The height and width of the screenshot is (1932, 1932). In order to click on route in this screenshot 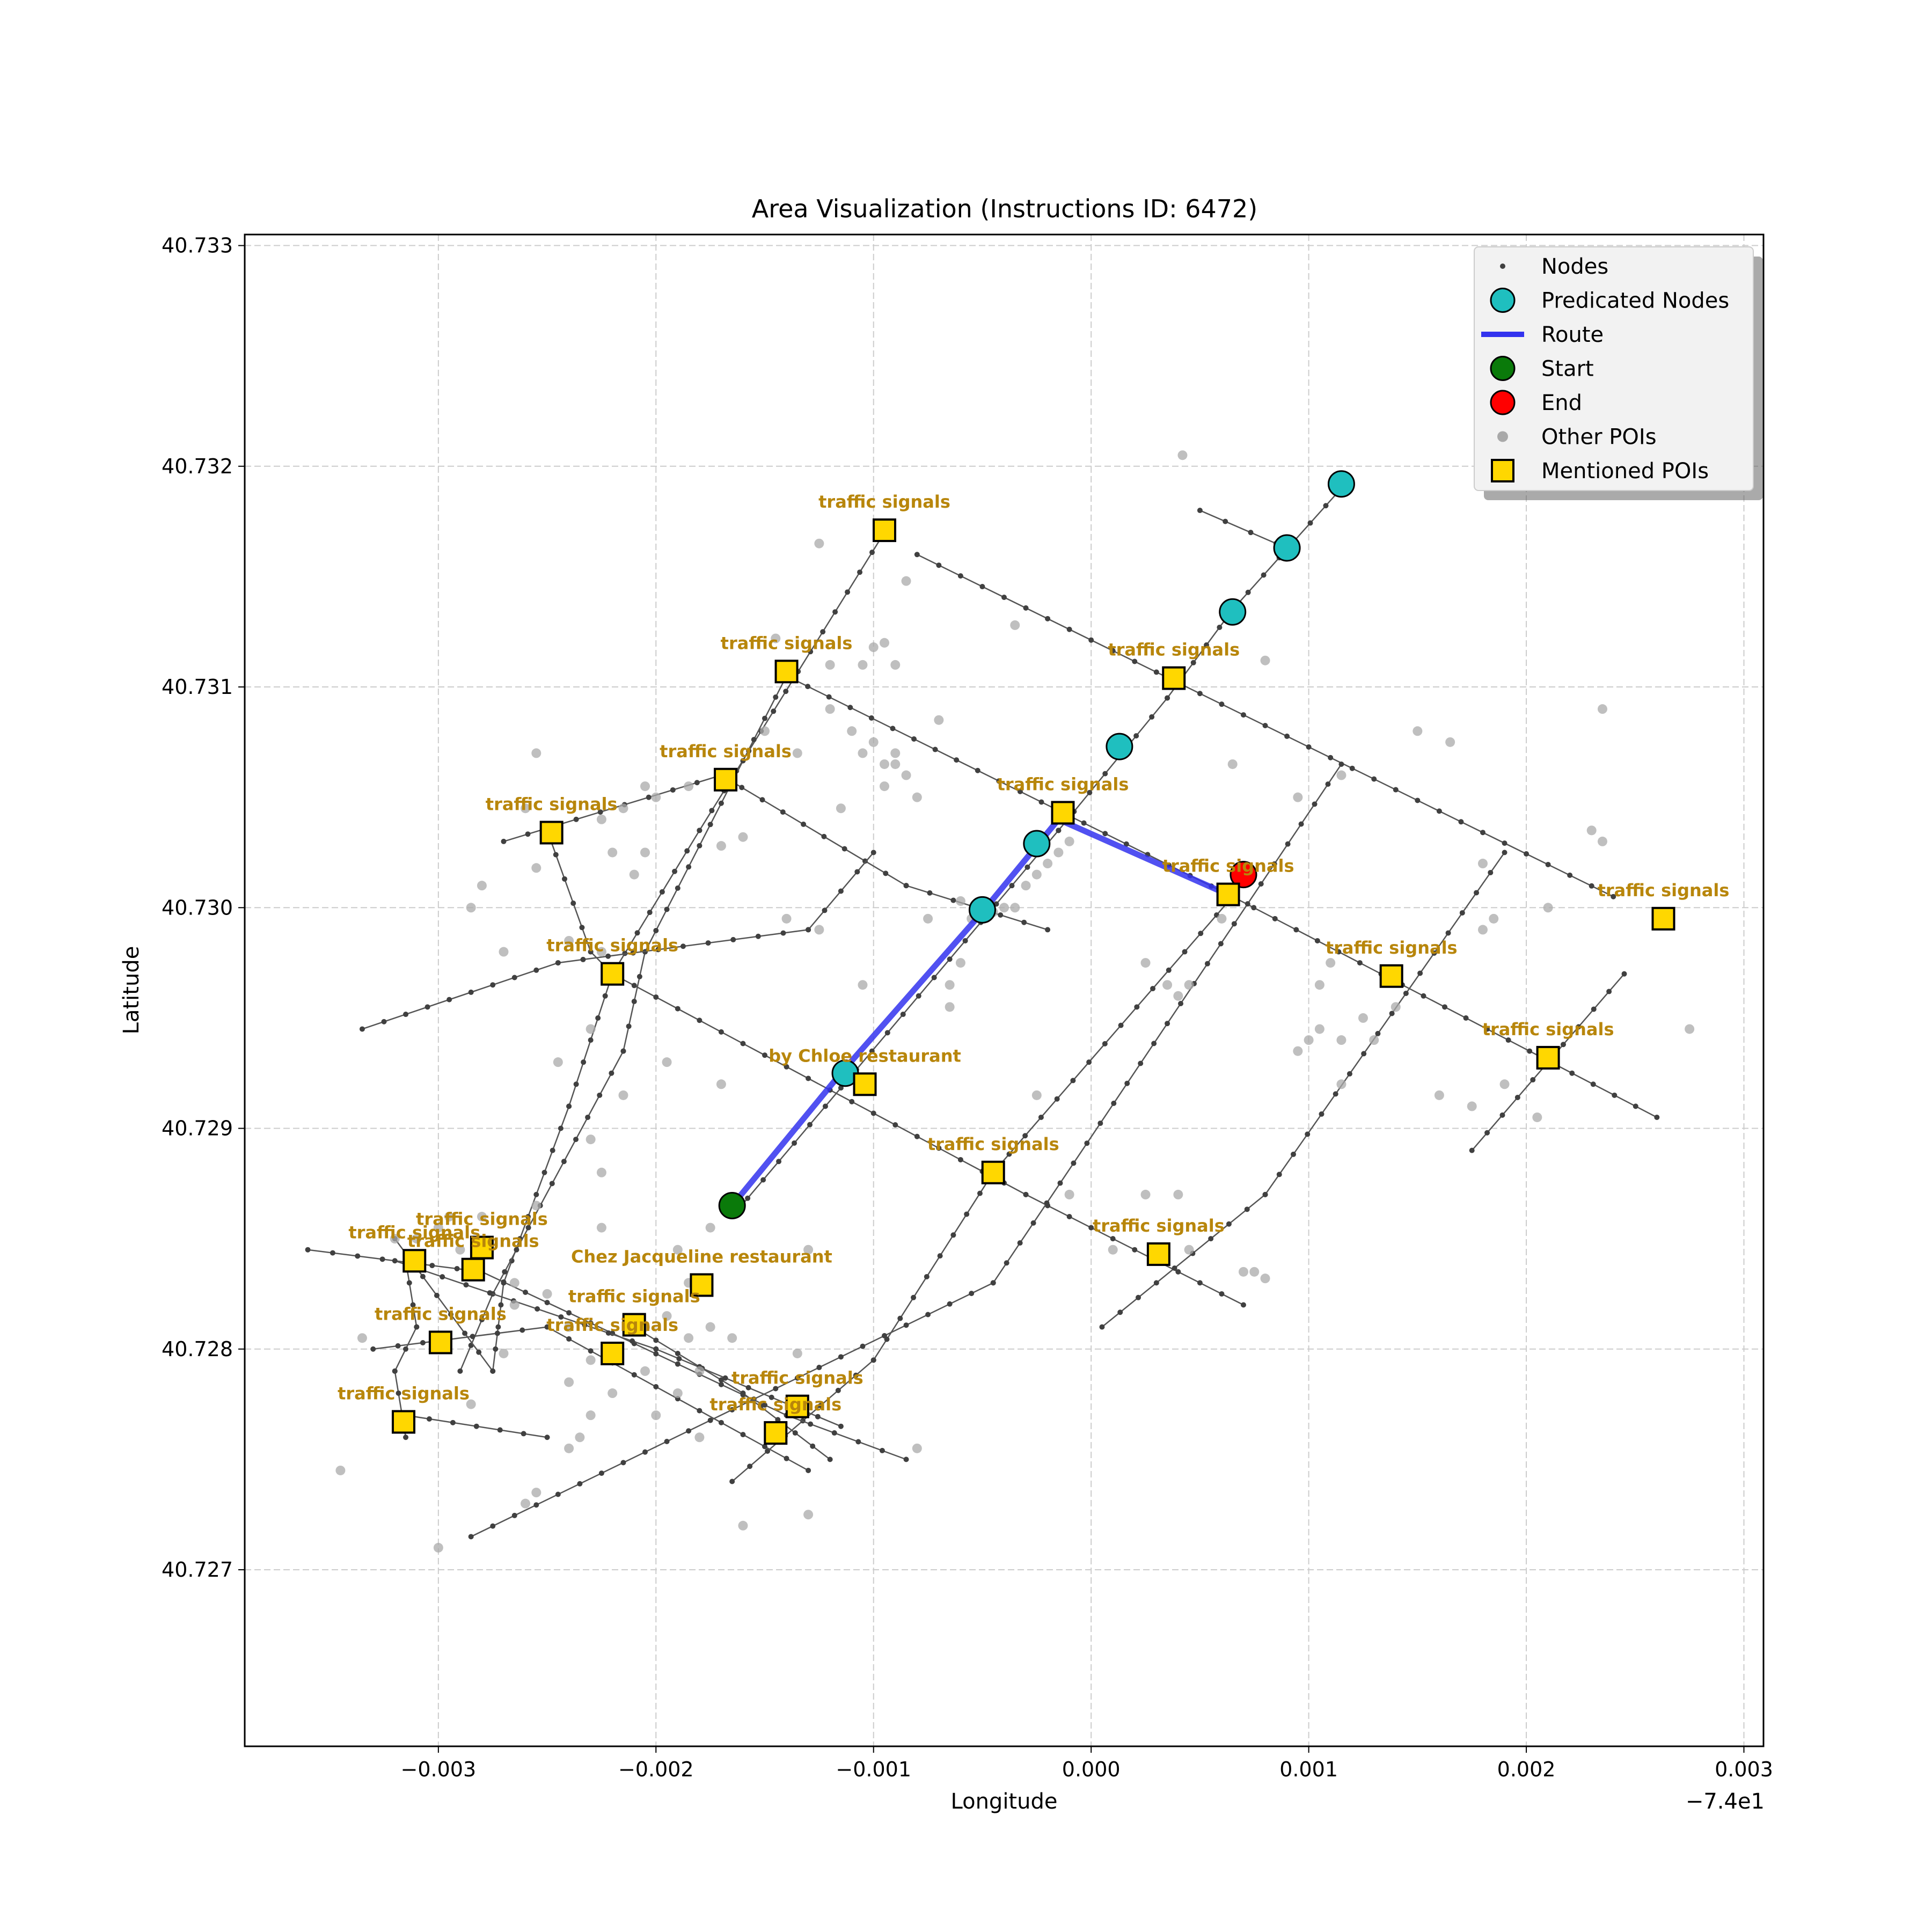, I will do `click(981, 1012)`.